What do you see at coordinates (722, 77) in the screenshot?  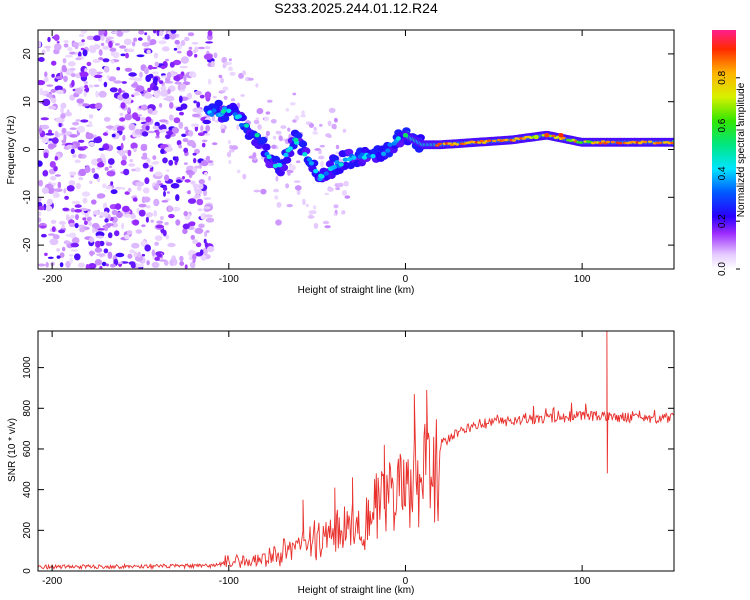 I see `colorbar-tick-label: 0.8` at bounding box center [722, 77].